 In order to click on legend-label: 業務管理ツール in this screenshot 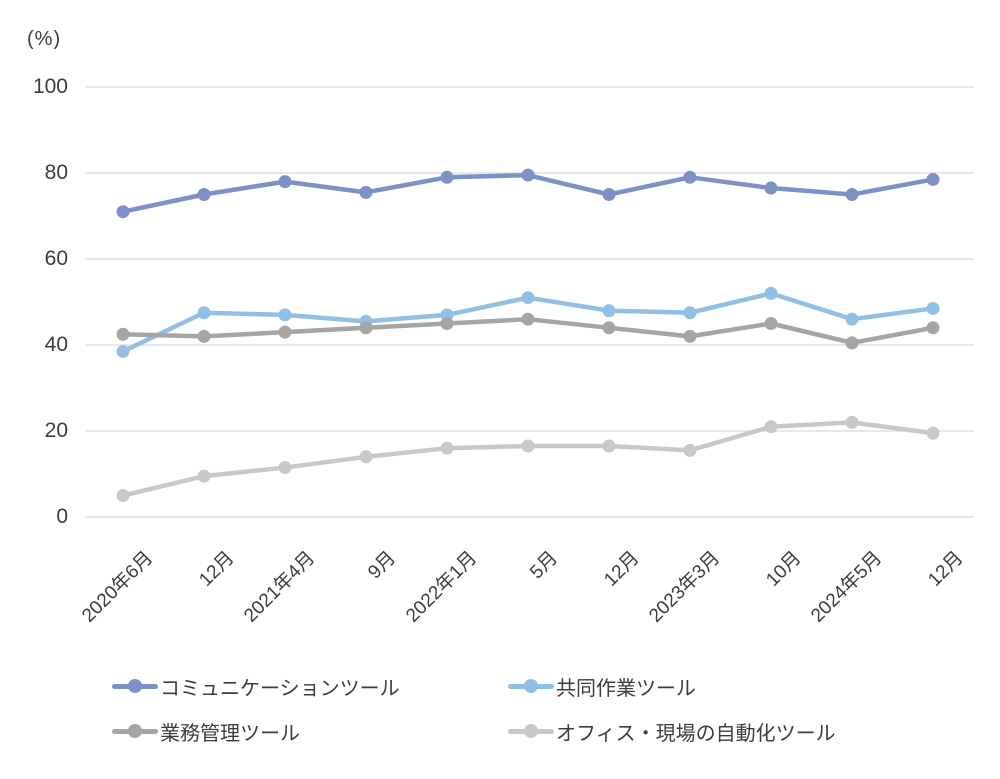, I will do `click(230, 733)`.